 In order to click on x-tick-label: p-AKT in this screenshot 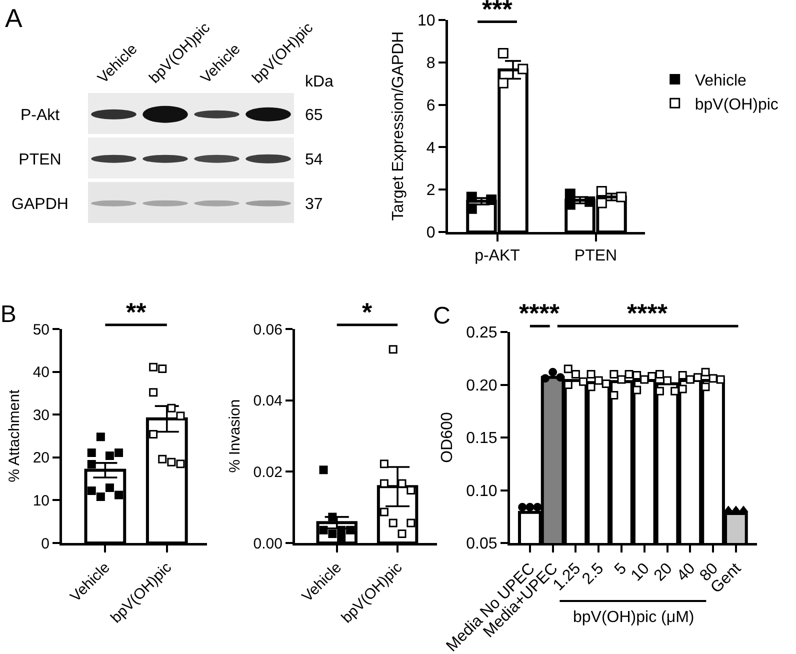, I will do `click(497, 256)`.